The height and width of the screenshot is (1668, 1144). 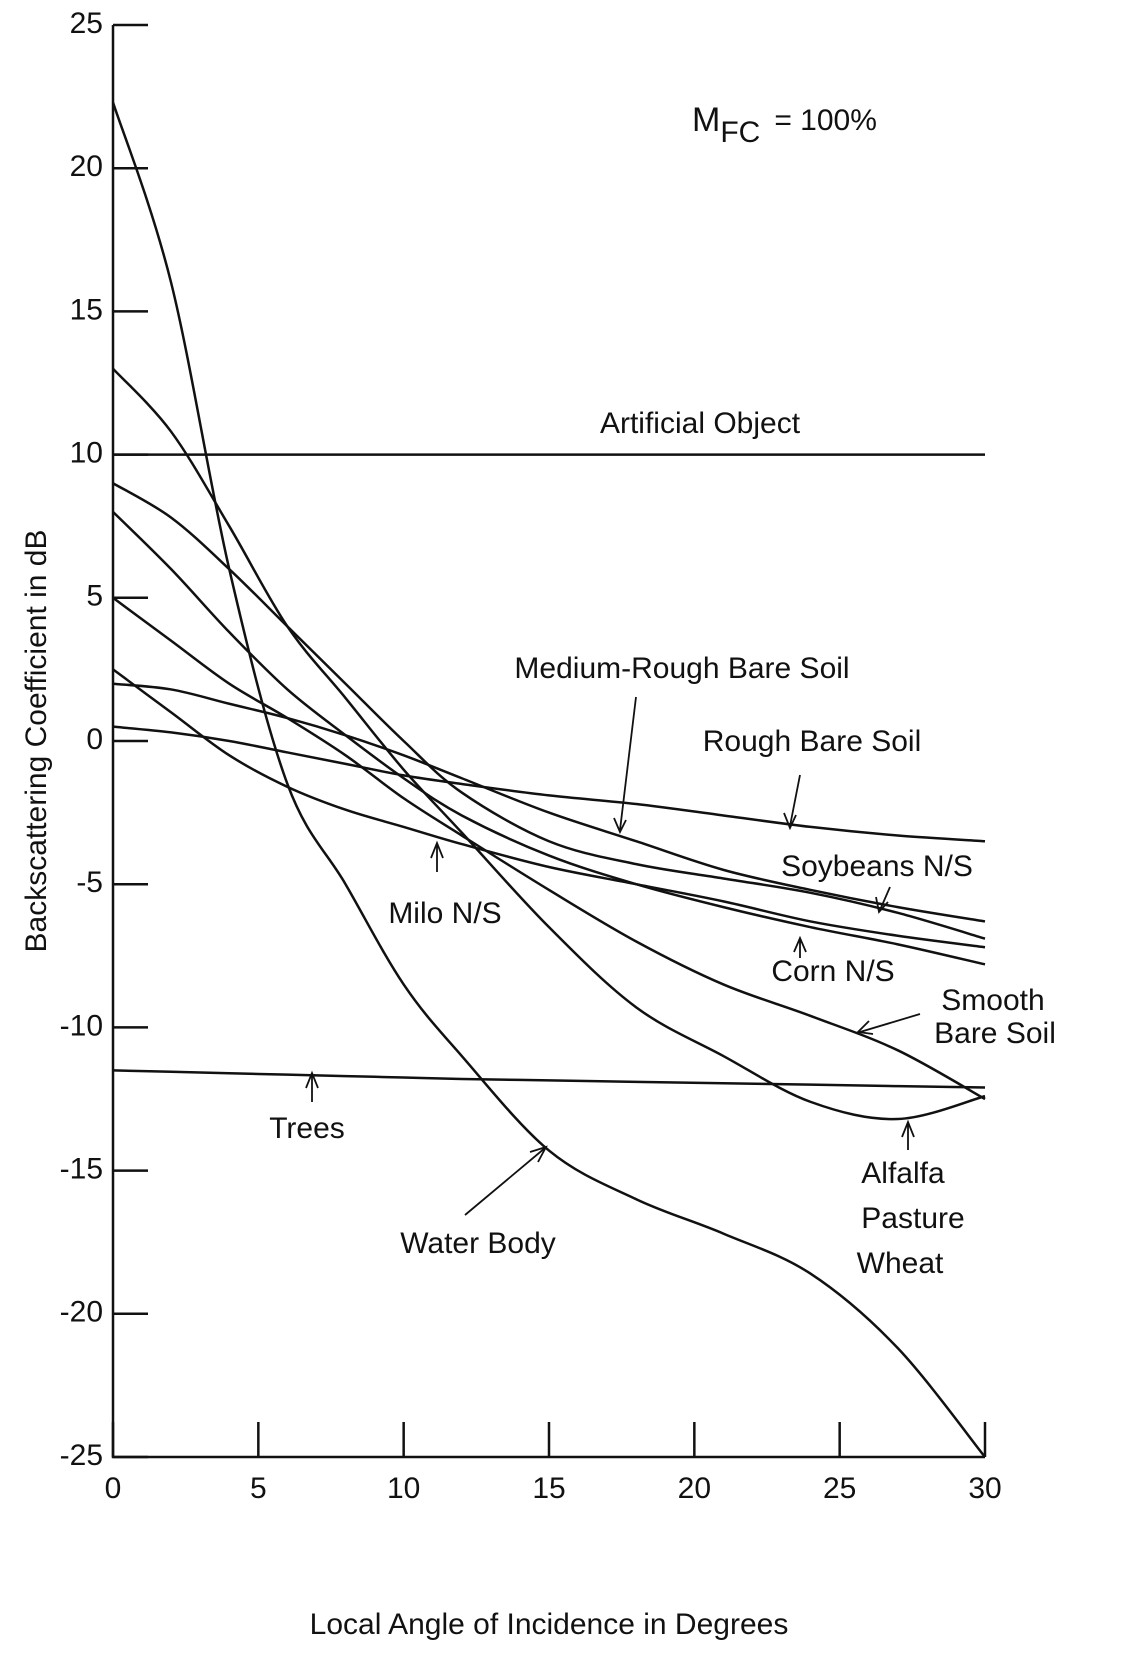 What do you see at coordinates (258, 1488) in the screenshot?
I see `x-tick-label: 5` at bounding box center [258, 1488].